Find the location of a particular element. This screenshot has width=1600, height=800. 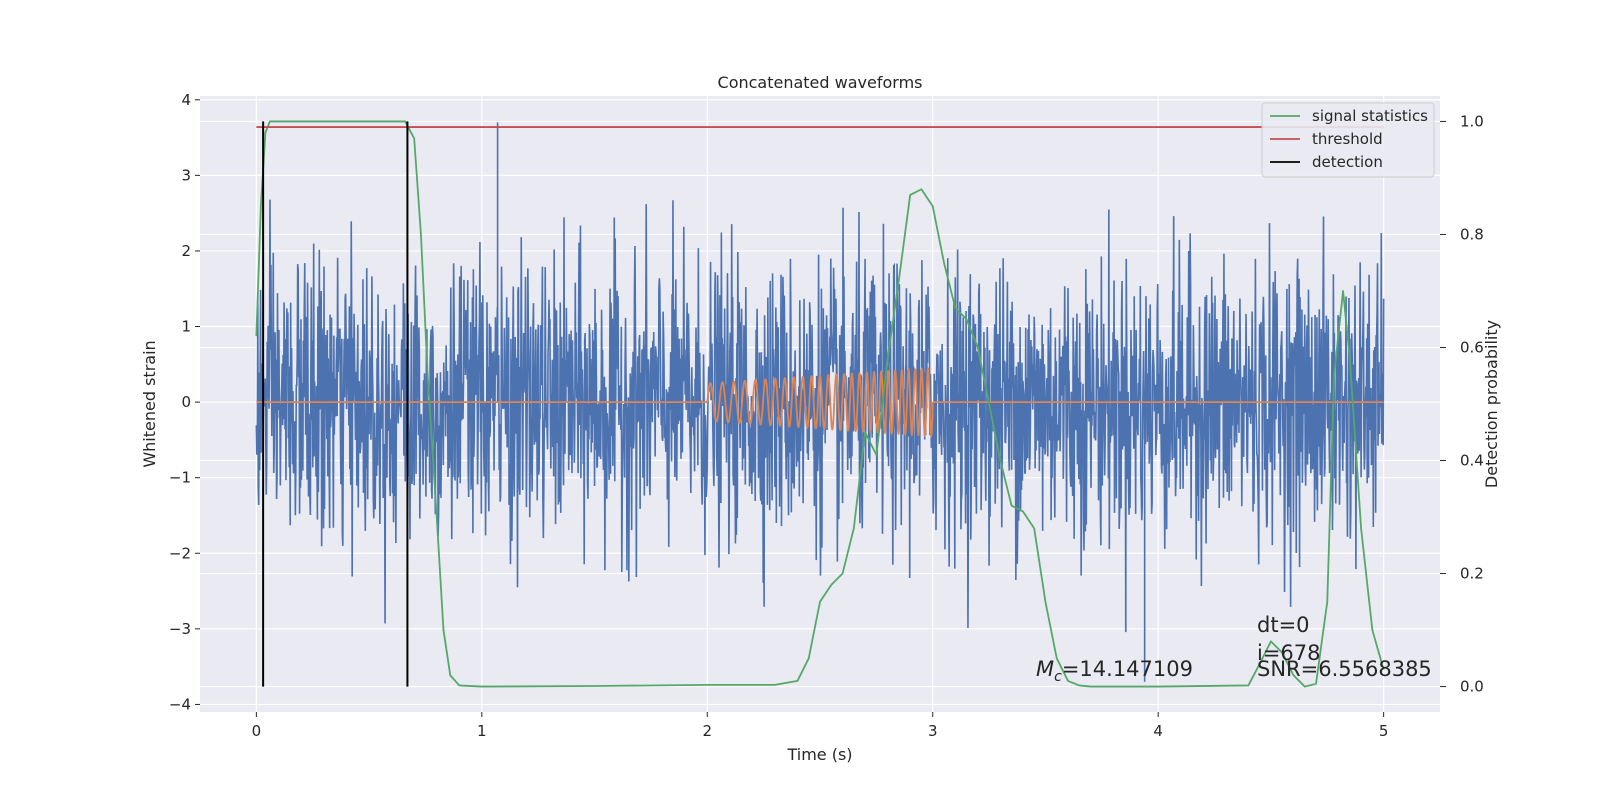

x-tick-label-2: 2 is located at coordinates (707, 731).